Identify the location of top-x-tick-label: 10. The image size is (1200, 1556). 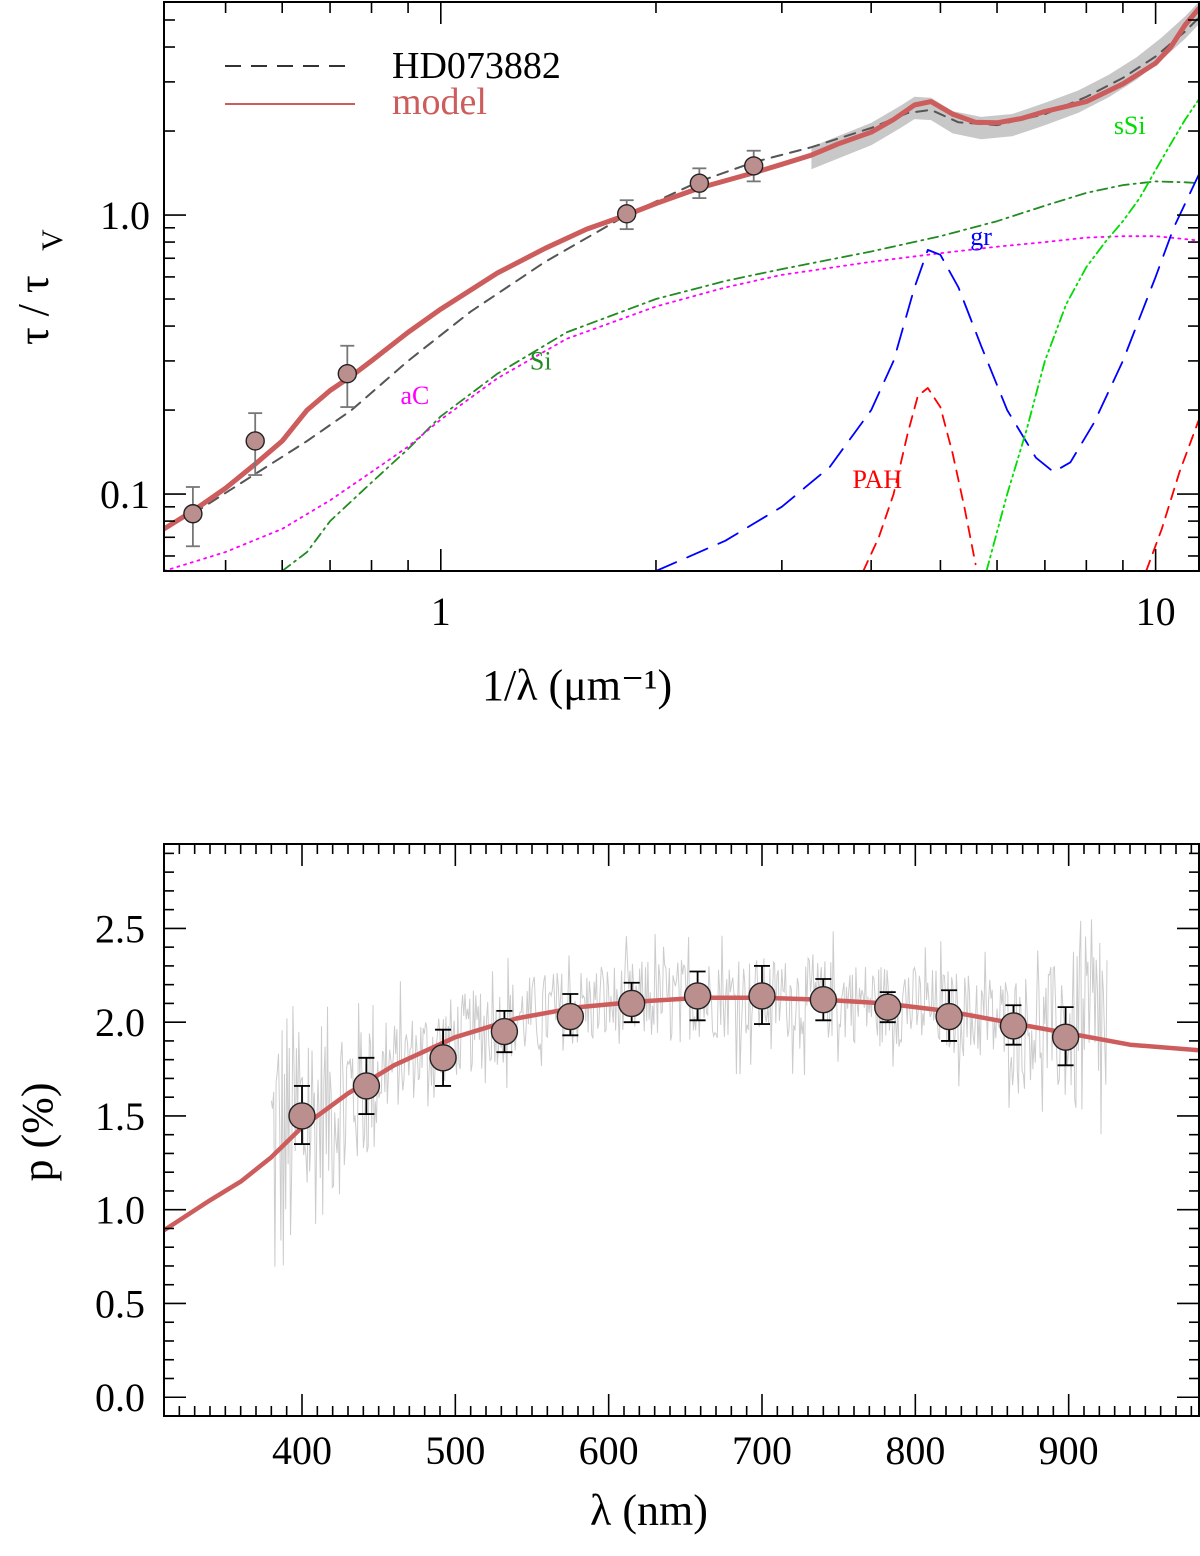
(1156, 611).